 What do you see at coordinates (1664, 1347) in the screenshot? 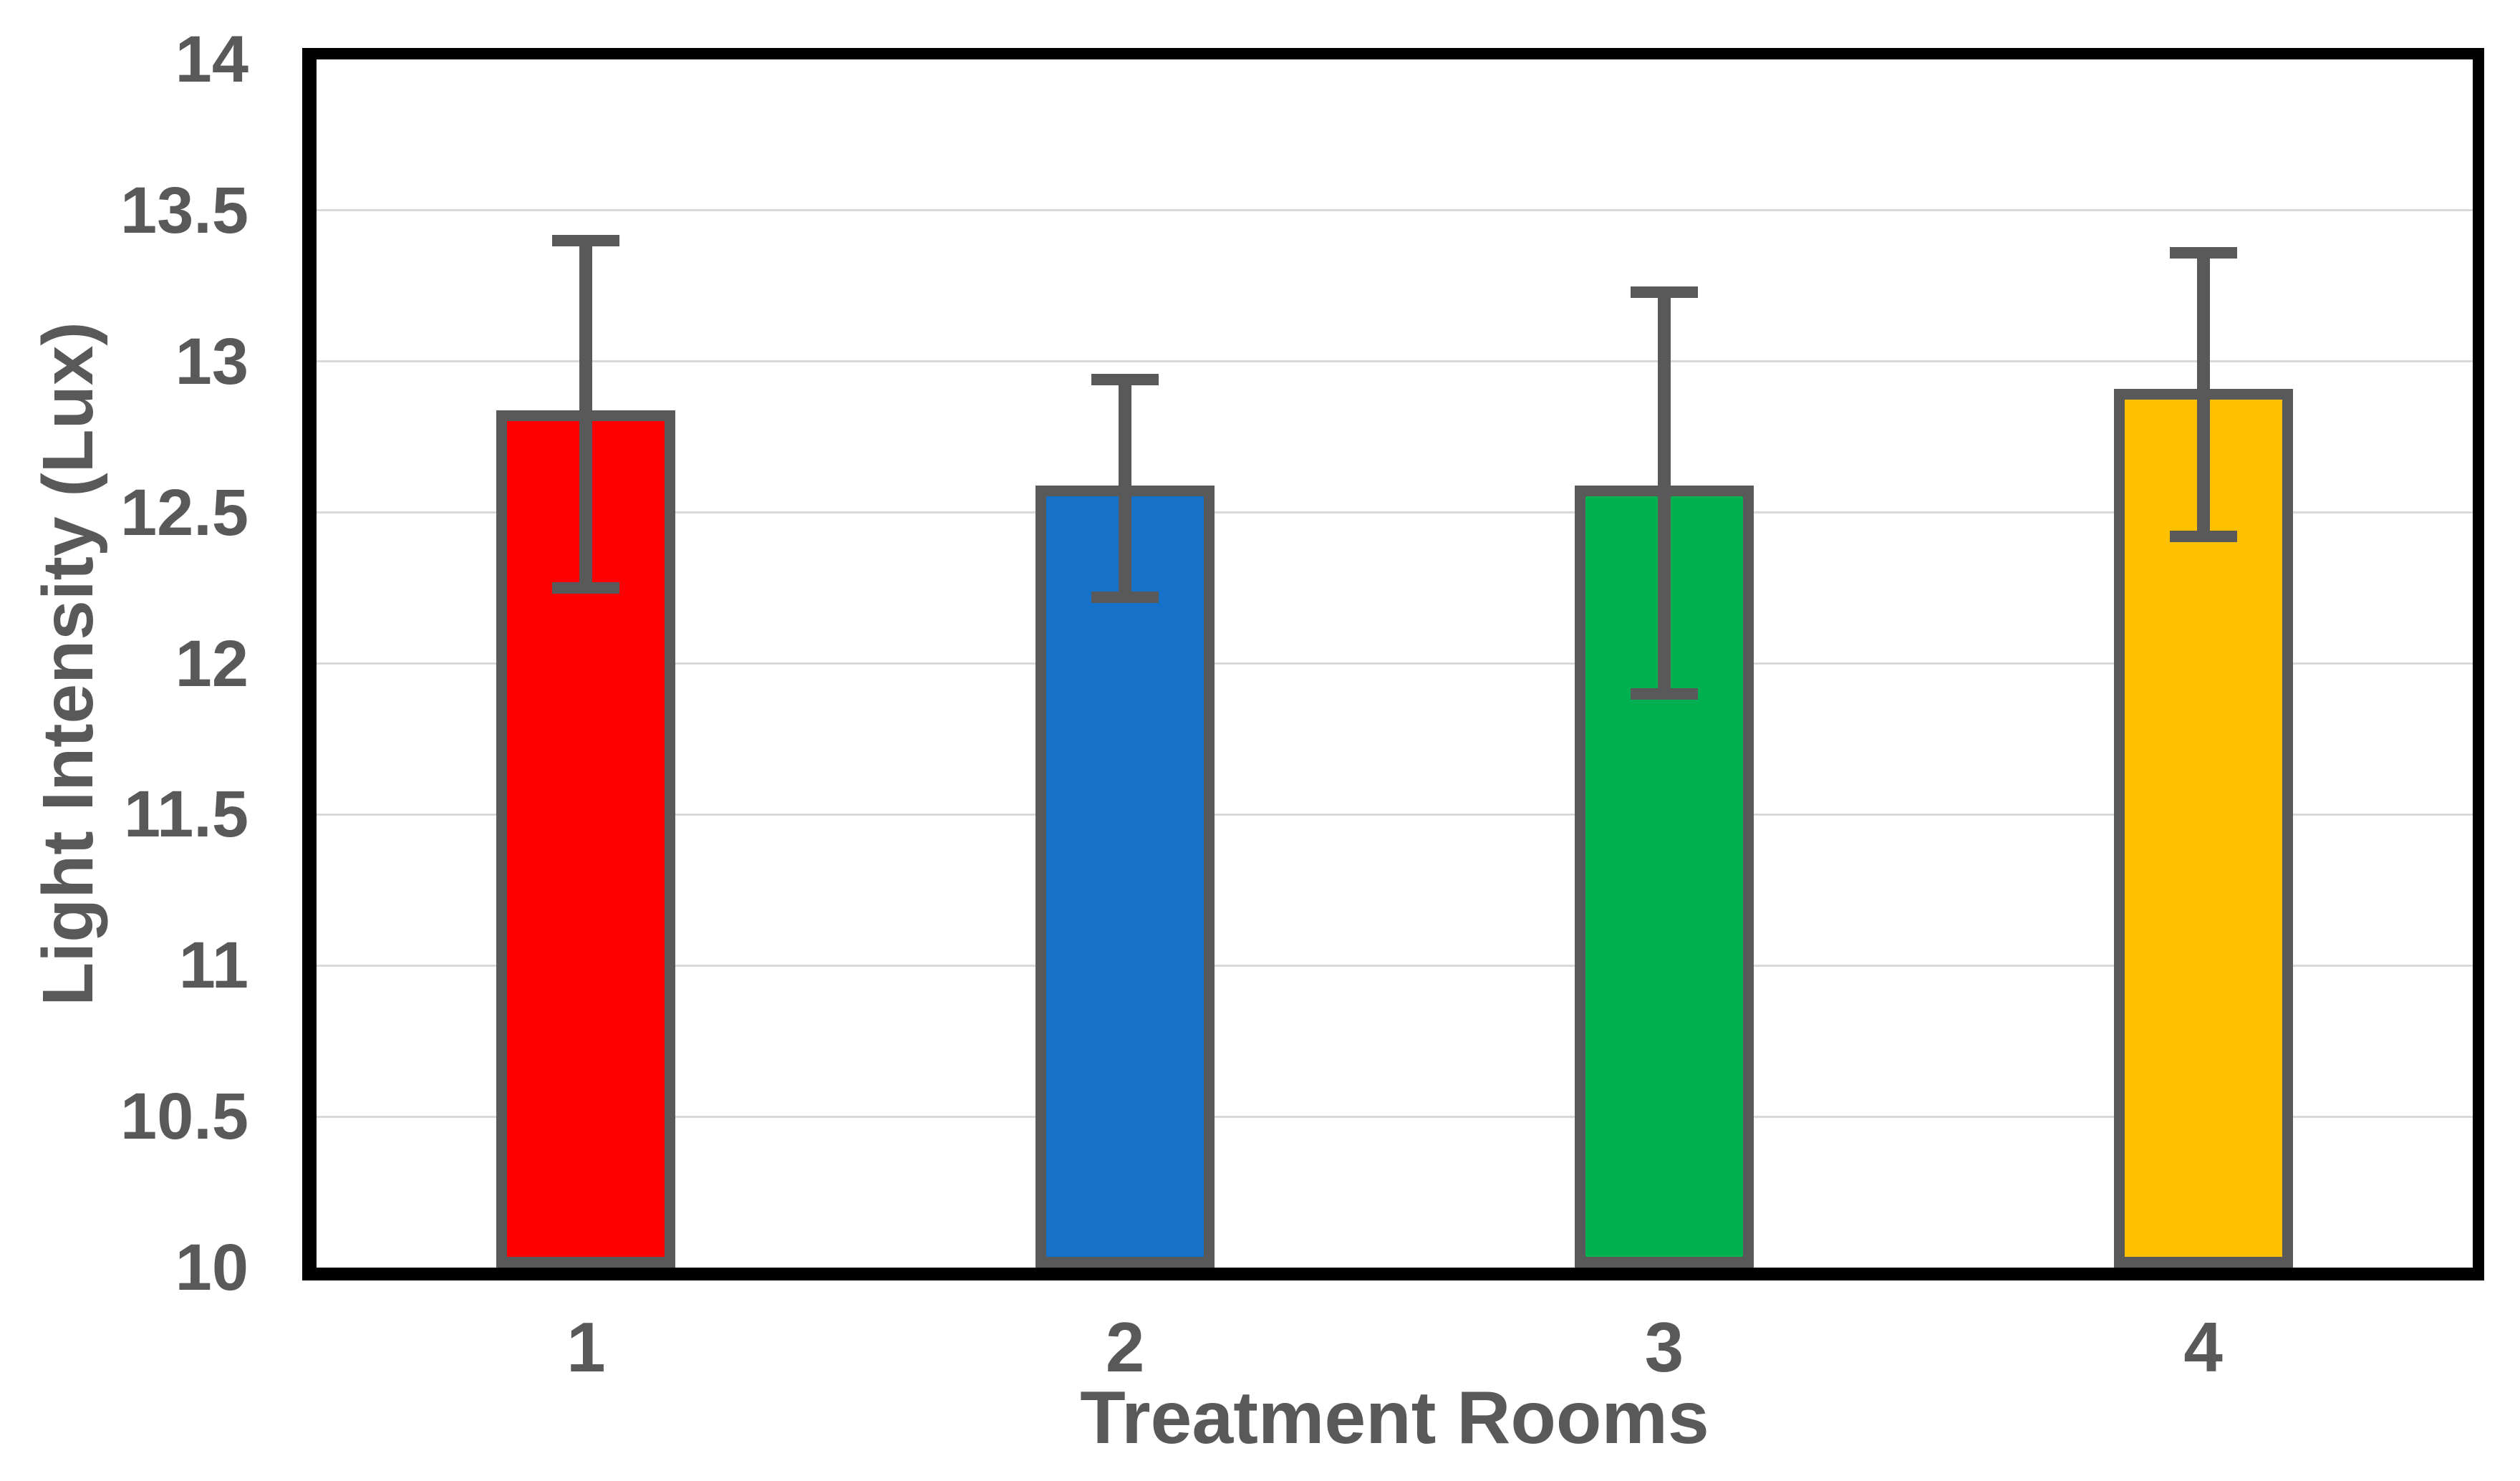
I see `x-tick-label: 3` at bounding box center [1664, 1347].